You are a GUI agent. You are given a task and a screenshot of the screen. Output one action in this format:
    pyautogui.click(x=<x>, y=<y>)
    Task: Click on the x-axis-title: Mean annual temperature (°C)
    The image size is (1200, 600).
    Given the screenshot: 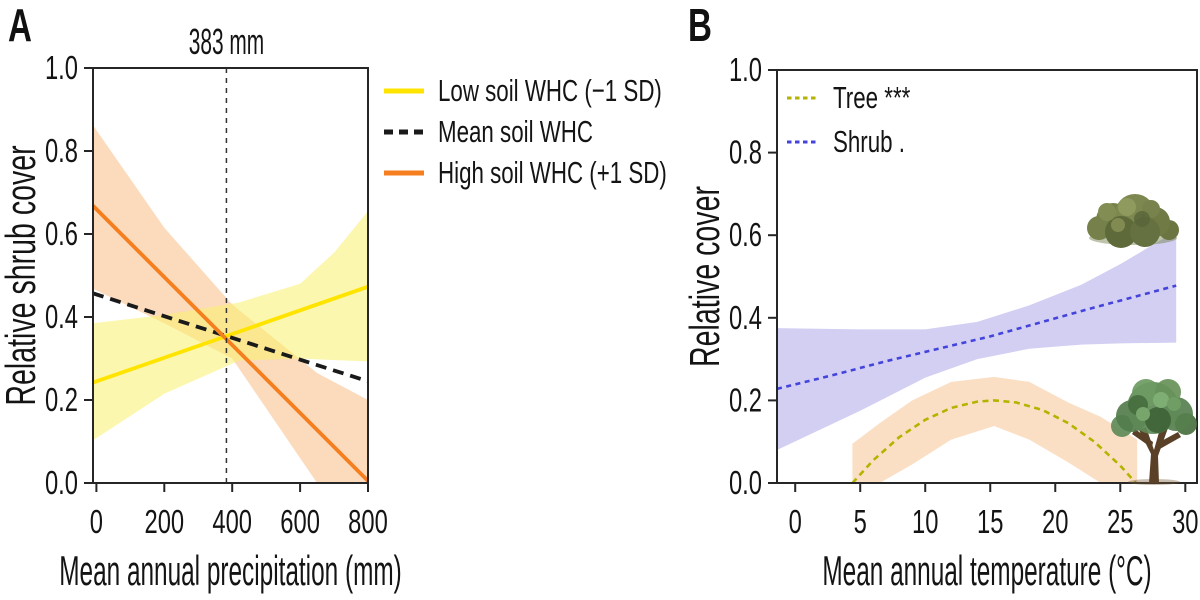 What is the action you would take?
    pyautogui.click(x=986, y=571)
    